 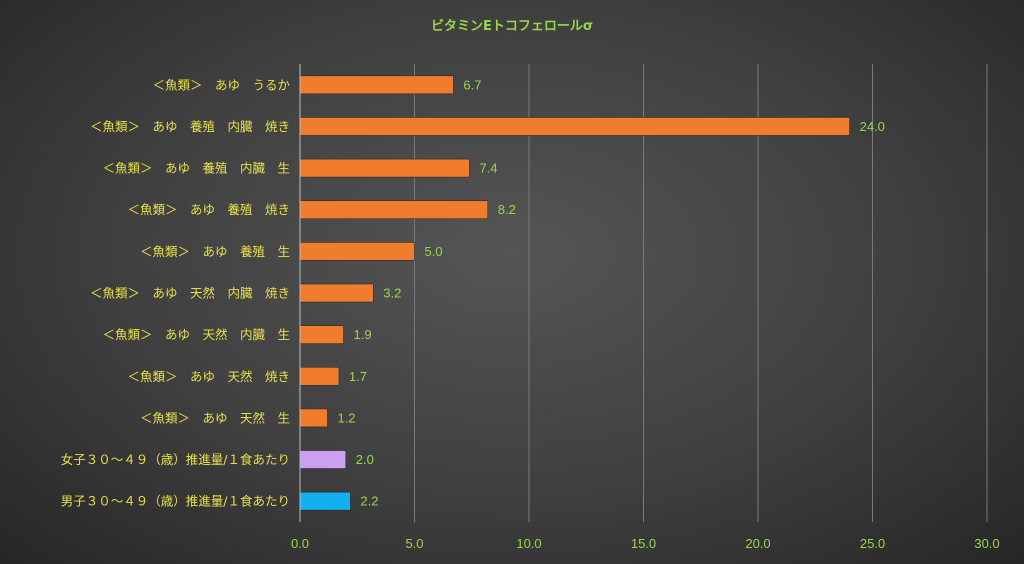 I want to click on x-tick-label: 0.0, so click(x=300, y=543).